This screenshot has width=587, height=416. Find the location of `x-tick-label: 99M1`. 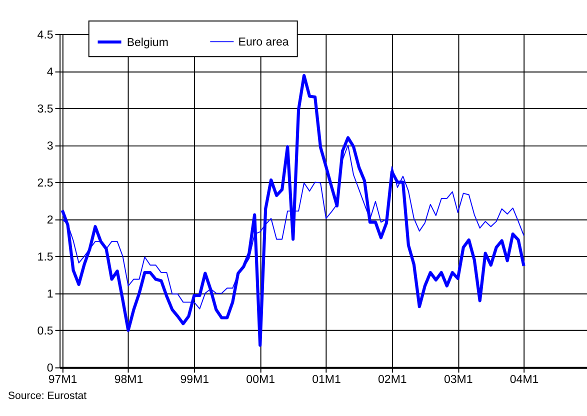

x-tick-label: 99M1 is located at coordinates (195, 380).